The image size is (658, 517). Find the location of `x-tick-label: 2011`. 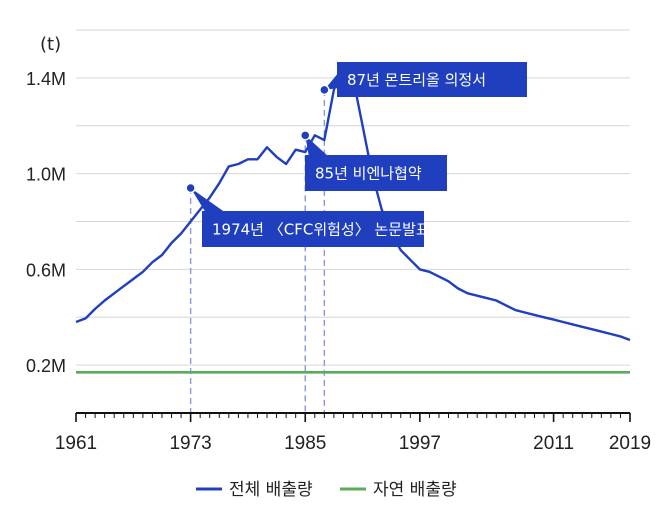

x-tick-label: 2011 is located at coordinates (553, 443).